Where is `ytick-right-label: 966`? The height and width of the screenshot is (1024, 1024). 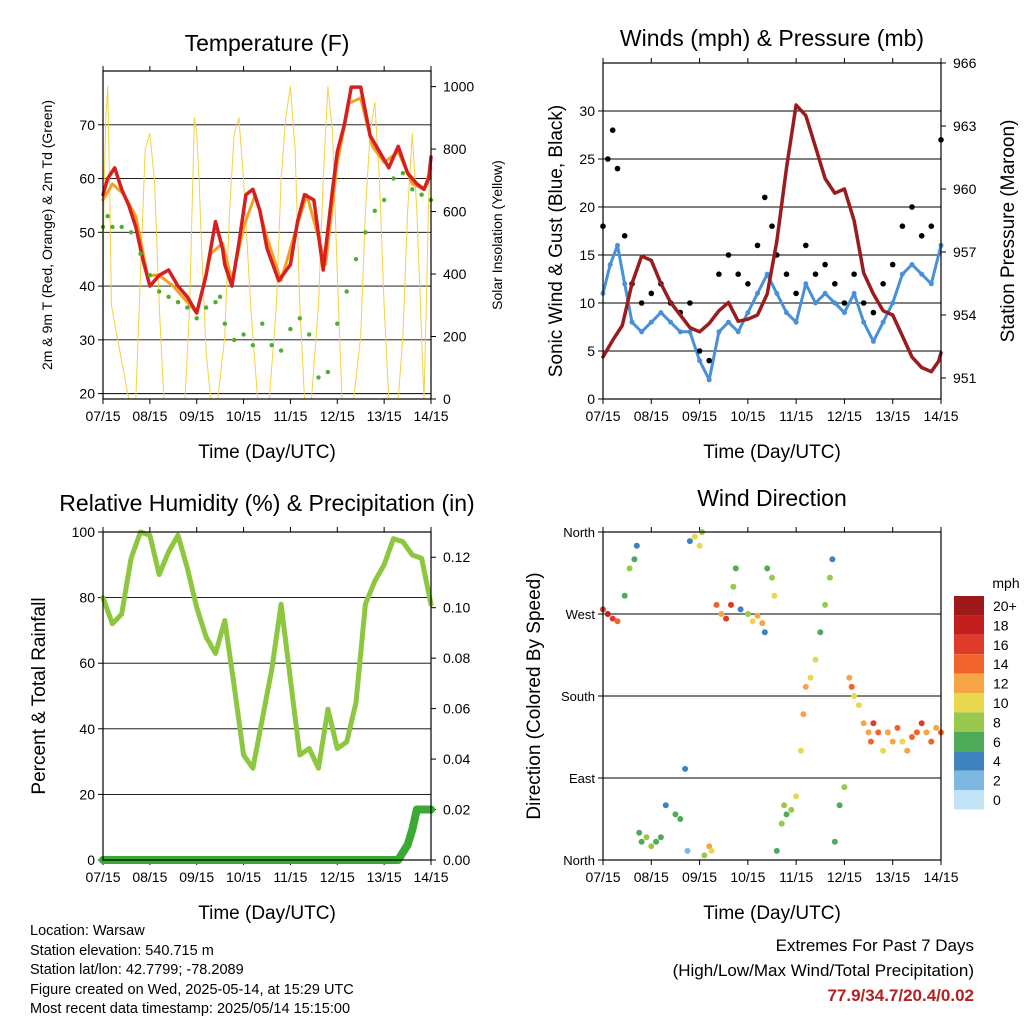 ytick-right-label: 966 is located at coordinates (965, 63).